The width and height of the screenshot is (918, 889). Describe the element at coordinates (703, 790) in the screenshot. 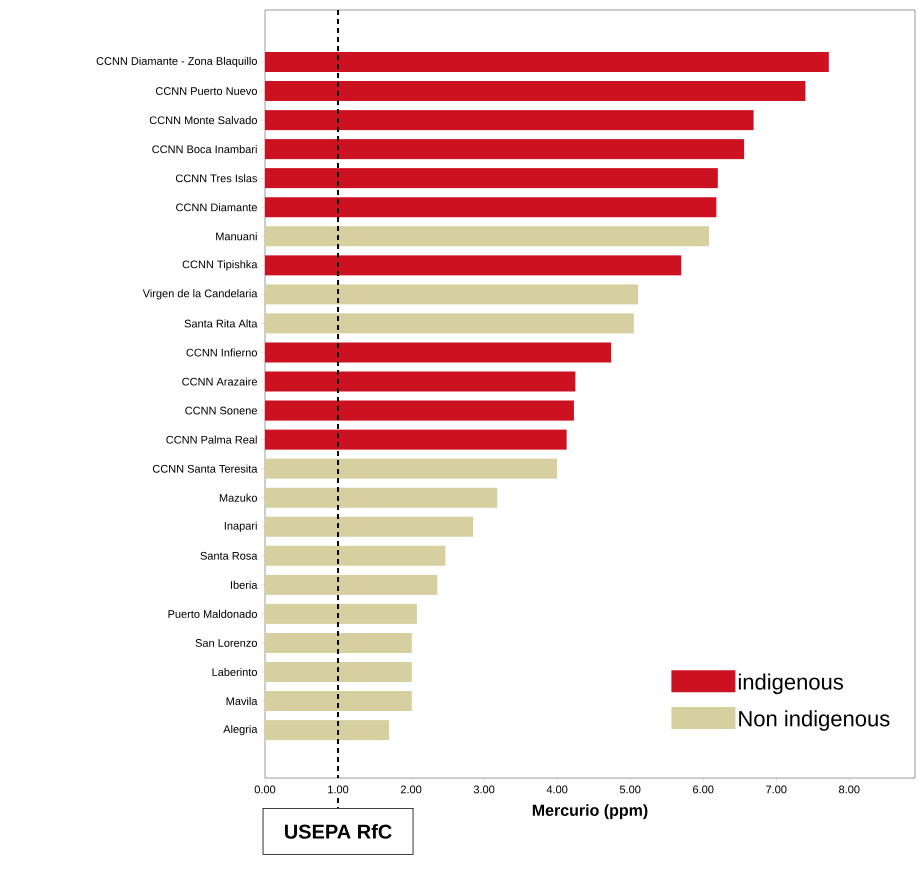

I see `x-tick-label: 6.00` at that location.